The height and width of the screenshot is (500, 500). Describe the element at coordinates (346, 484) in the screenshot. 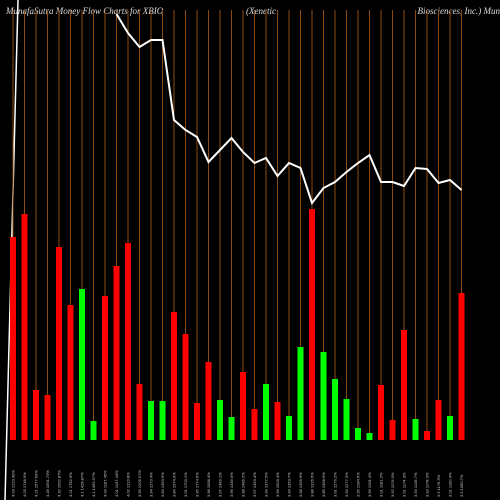

I see `x-tick-label: 3.92 1277.3%` at that location.